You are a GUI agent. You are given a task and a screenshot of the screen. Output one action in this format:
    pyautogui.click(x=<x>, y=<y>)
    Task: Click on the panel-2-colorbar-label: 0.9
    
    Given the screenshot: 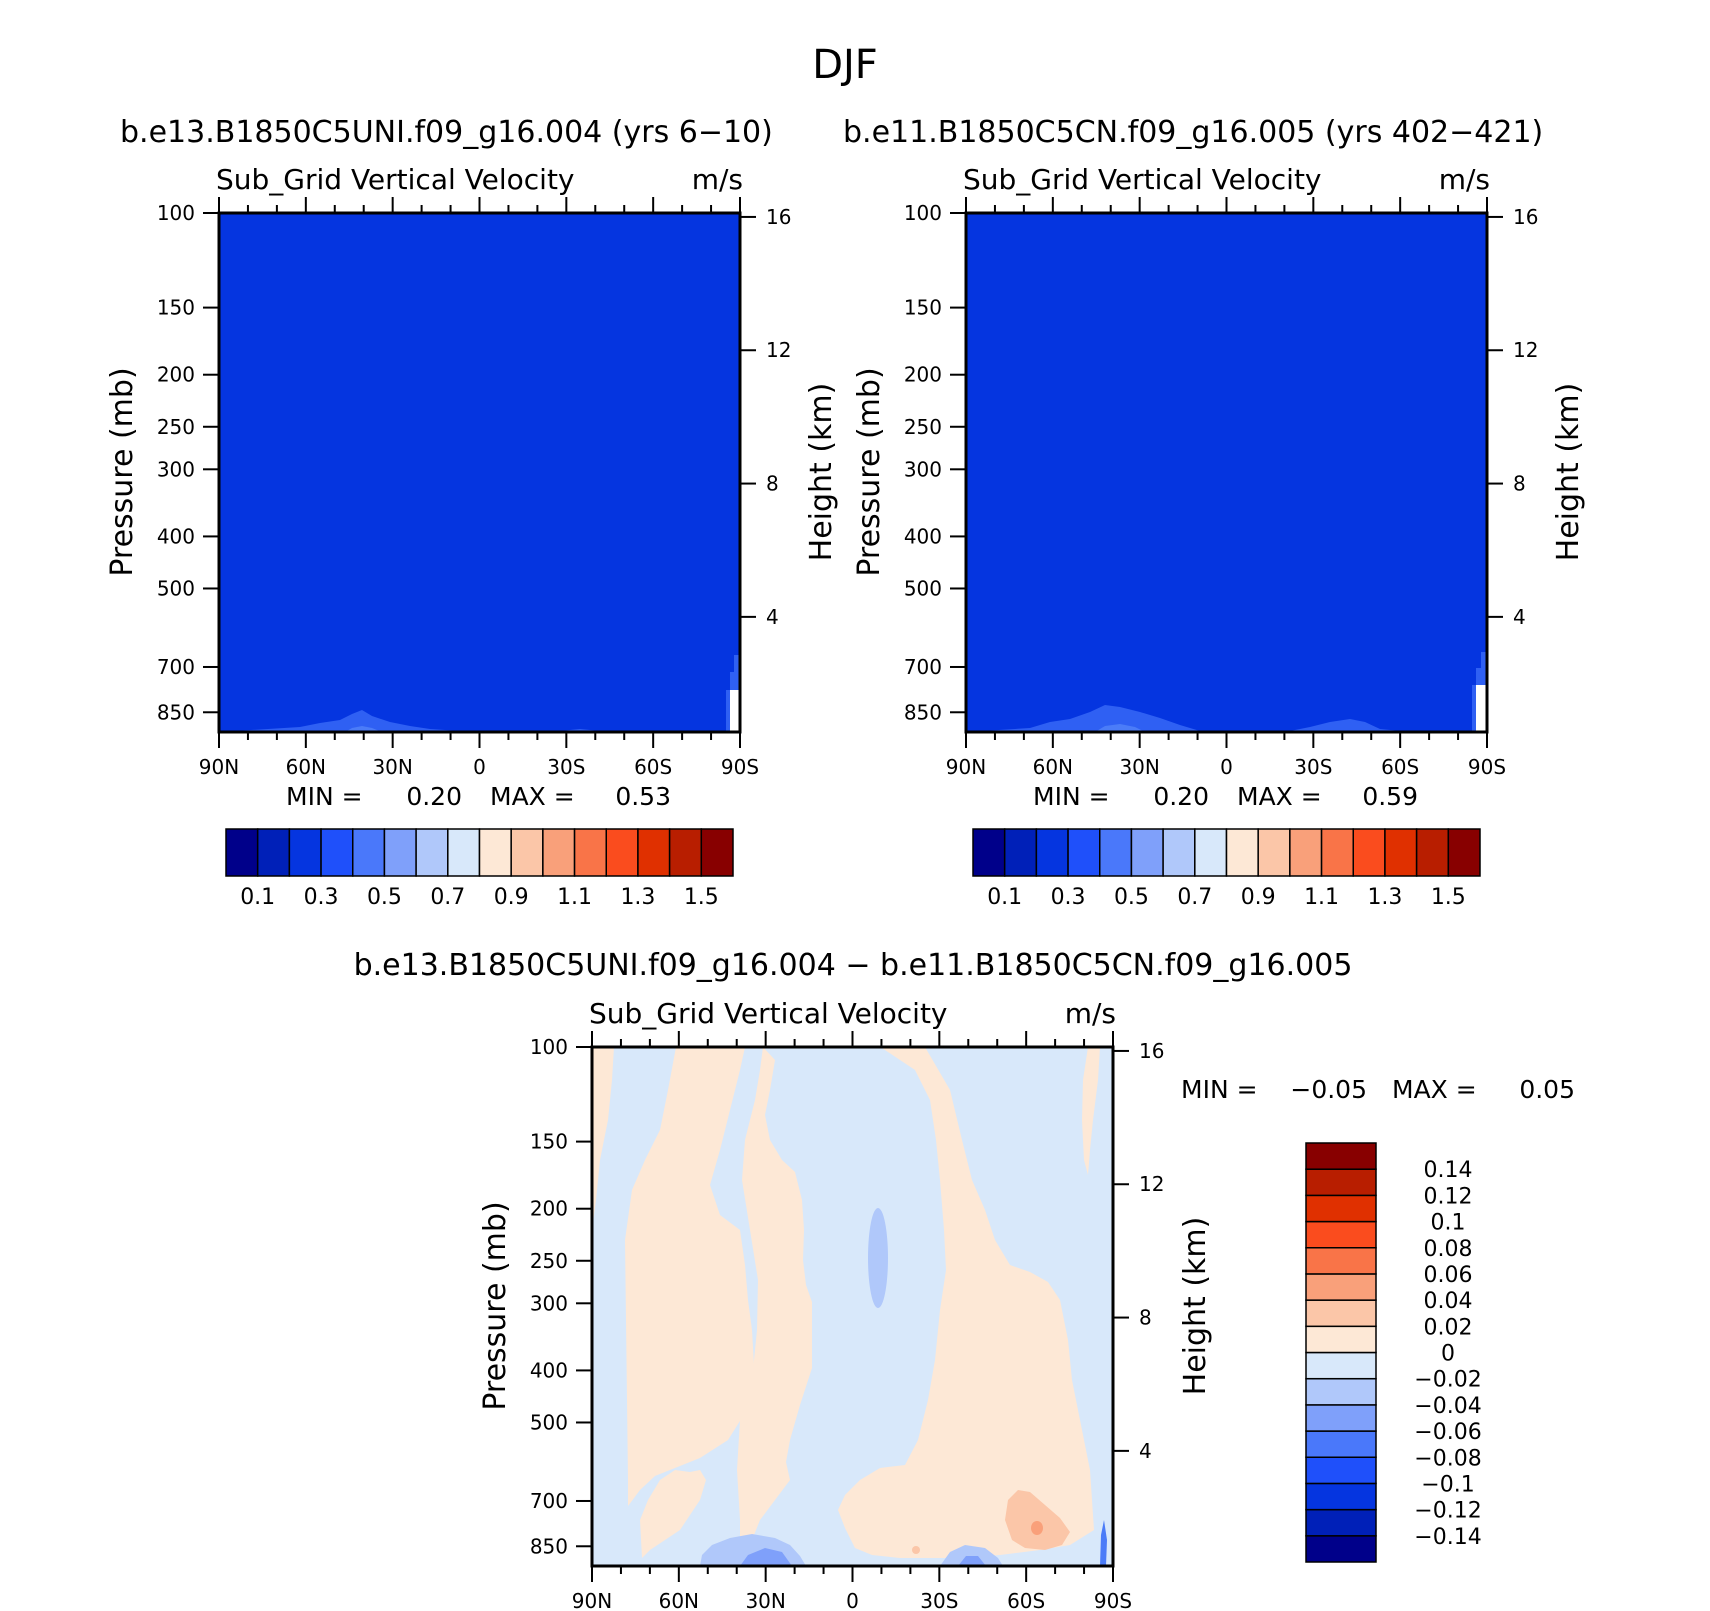 What is the action you would take?
    pyautogui.click(x=1258, y=897)
    